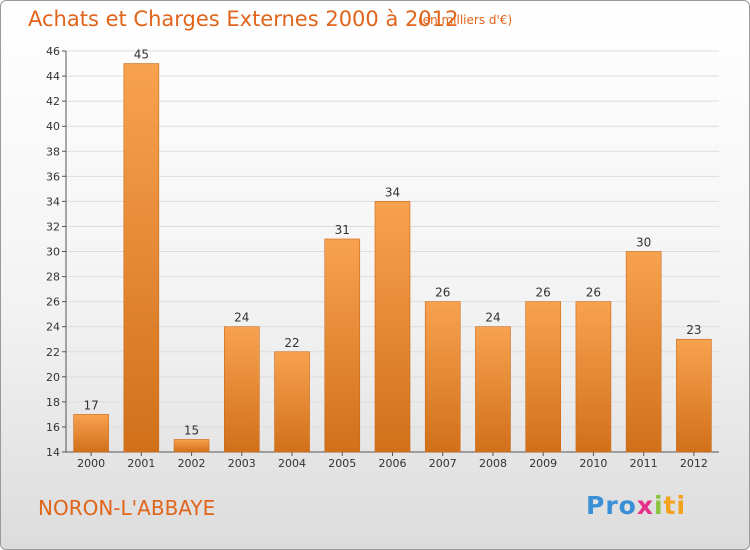  I want to click on bar-2000, so click(91, 433).